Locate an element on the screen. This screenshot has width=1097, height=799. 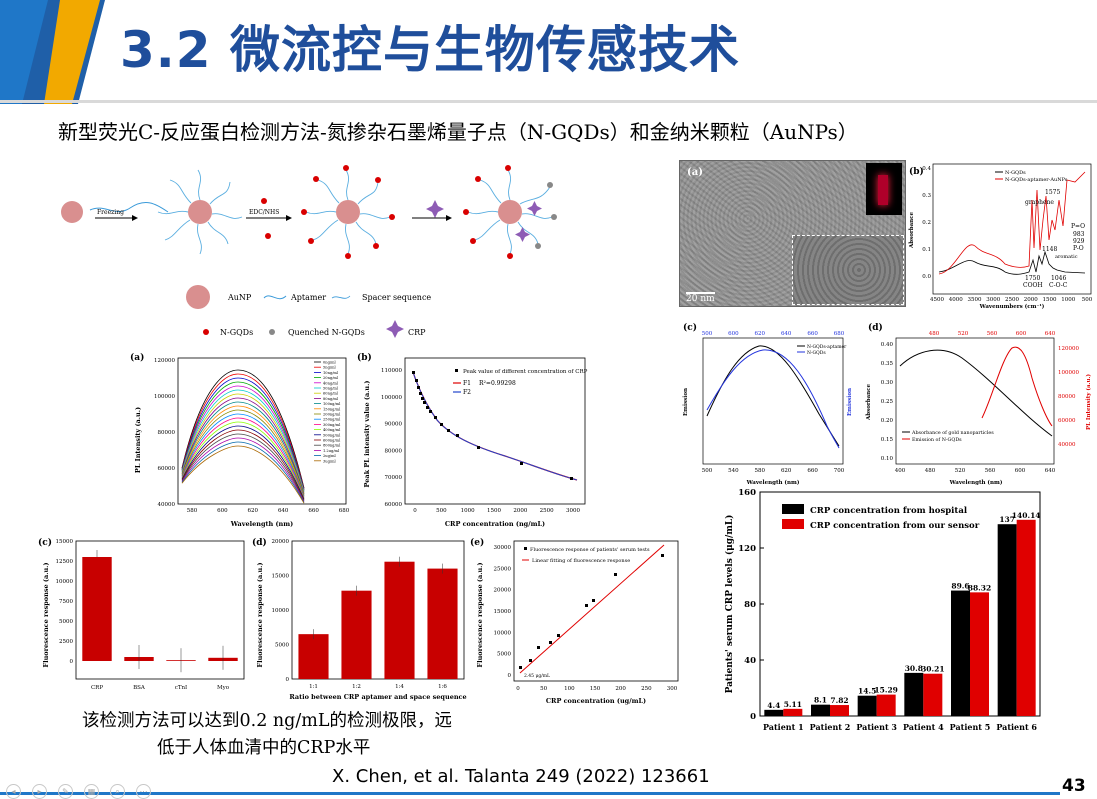
patient-bar-value: 5.11 is located at coordinates (793, 704).